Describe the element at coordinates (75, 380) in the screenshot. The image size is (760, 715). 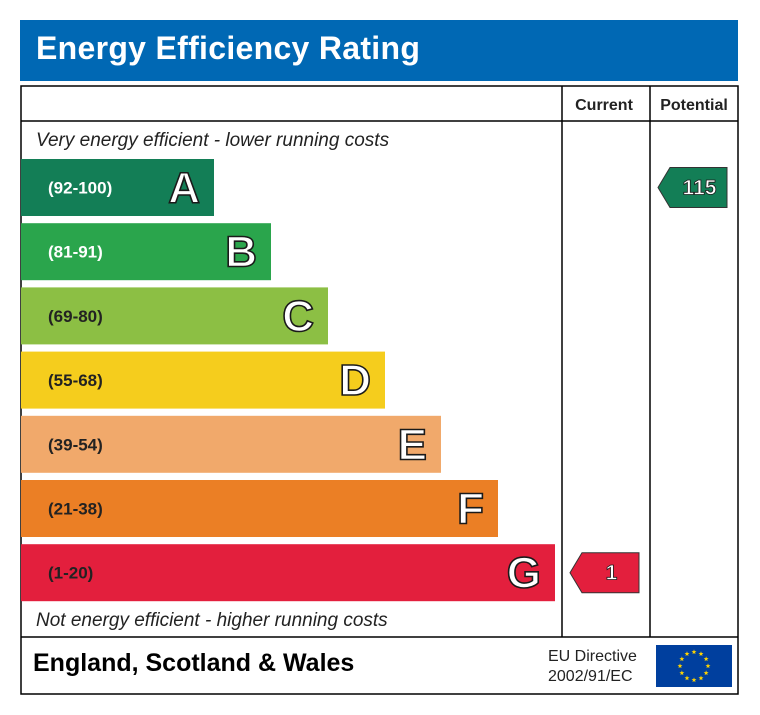
I see `band-range-d: (55-68)` at that location.